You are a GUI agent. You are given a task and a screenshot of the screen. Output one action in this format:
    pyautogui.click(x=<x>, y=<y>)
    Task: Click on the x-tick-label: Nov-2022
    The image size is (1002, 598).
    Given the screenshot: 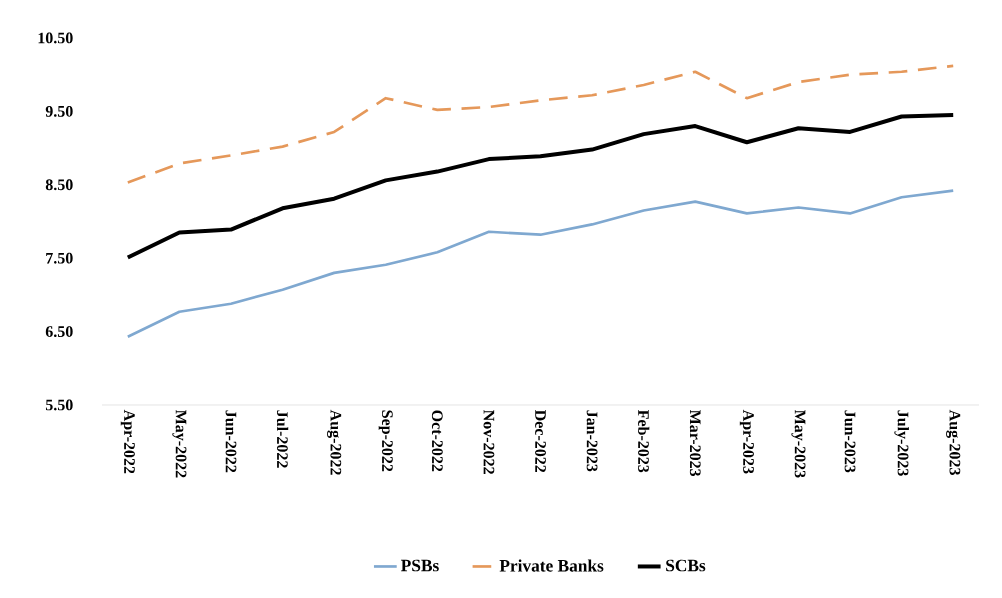 What is the action you would take?
    pyautogui.click(x=489, y=442)
    